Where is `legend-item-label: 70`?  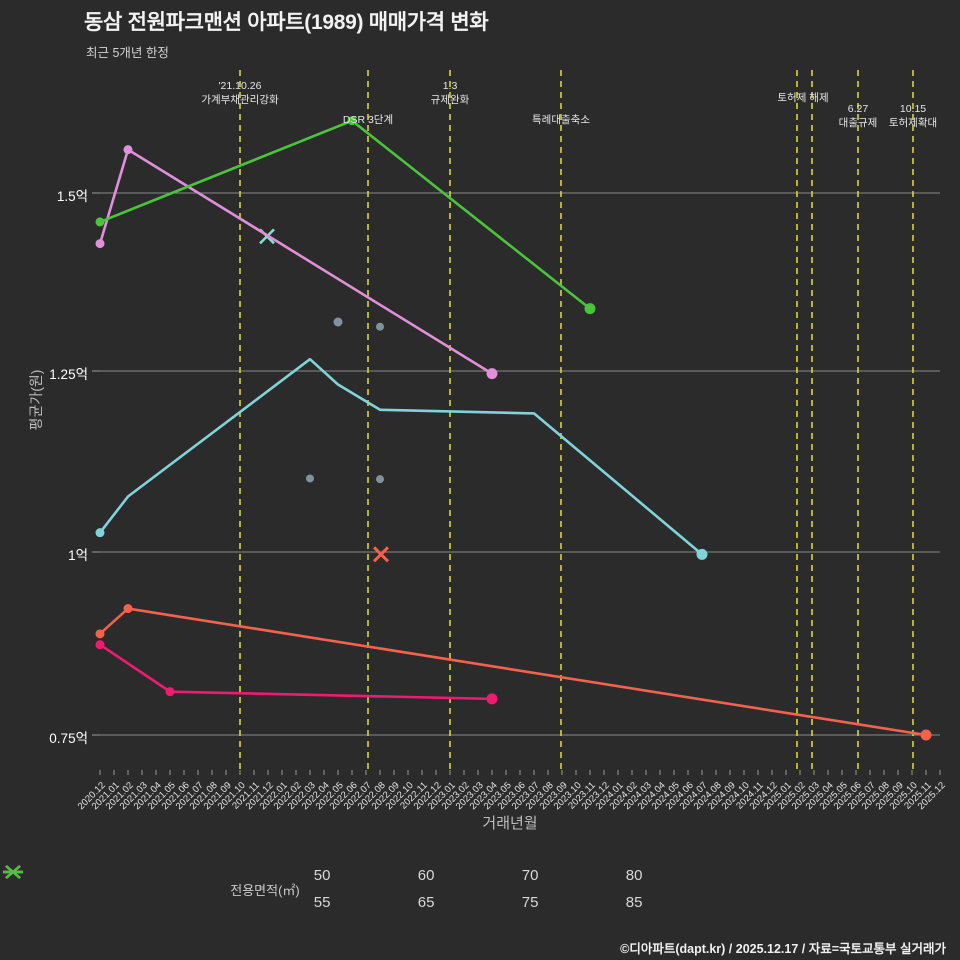 legend-item-label: 70 is located at coordinates (530, 875).